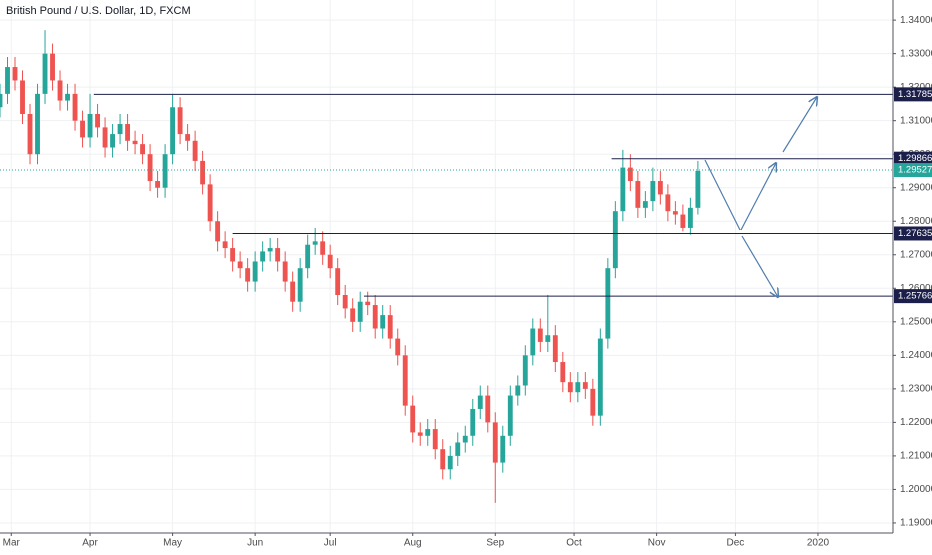  What do you see at coordinates (916, 221) in the screenshot?
I see `y-tick-label: 1.28000` at bounding box center [916, 221].